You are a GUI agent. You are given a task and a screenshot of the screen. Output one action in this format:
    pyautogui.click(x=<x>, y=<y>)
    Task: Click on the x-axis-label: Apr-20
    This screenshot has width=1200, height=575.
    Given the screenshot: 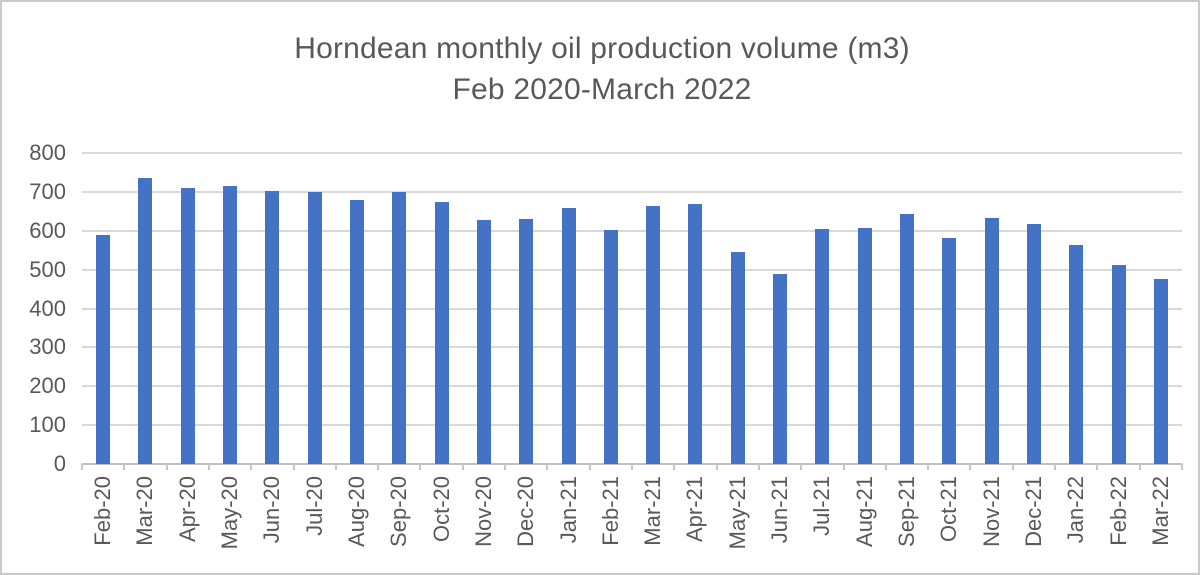 What is the action you would take?
    pyautogui.click(x=187, y=509)
    